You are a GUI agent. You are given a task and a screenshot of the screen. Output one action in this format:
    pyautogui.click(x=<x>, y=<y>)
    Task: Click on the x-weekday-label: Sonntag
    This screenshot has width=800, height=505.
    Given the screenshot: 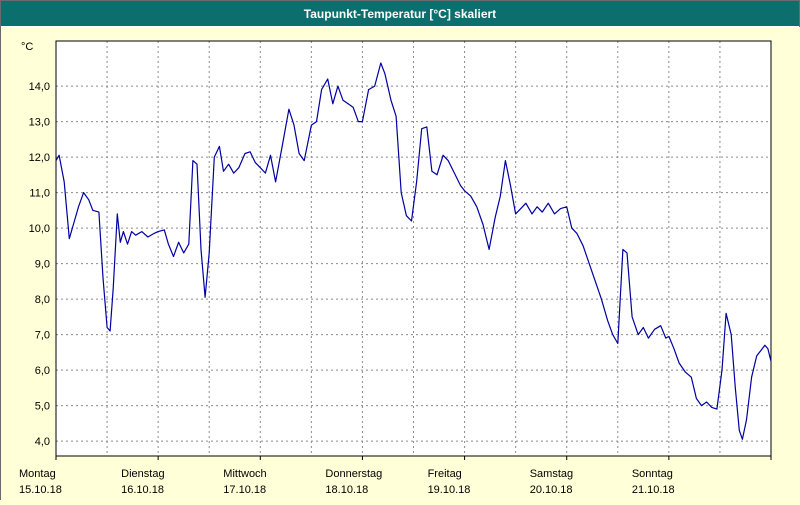 What is the action you would take?
    pyautogui.click(x=652, y=474)
    